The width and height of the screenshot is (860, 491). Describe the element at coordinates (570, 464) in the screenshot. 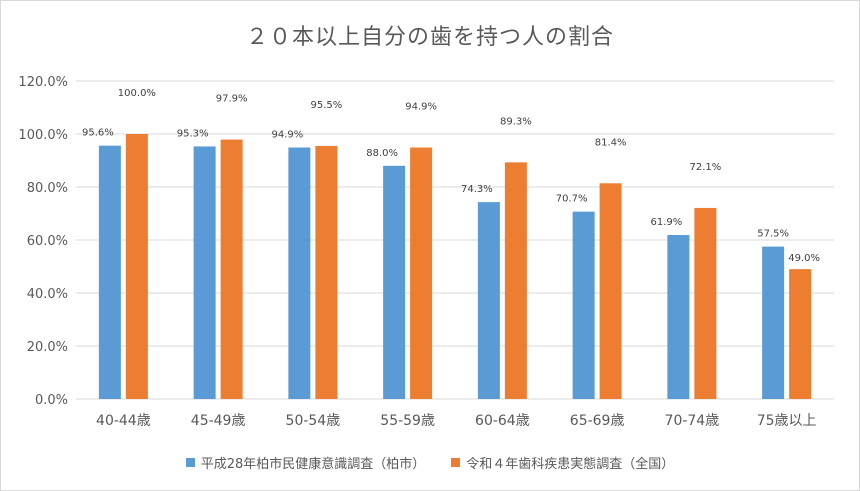

I see `legend-label-series-2: 令和４年歯科疾患実態調査（全国）` at that location.